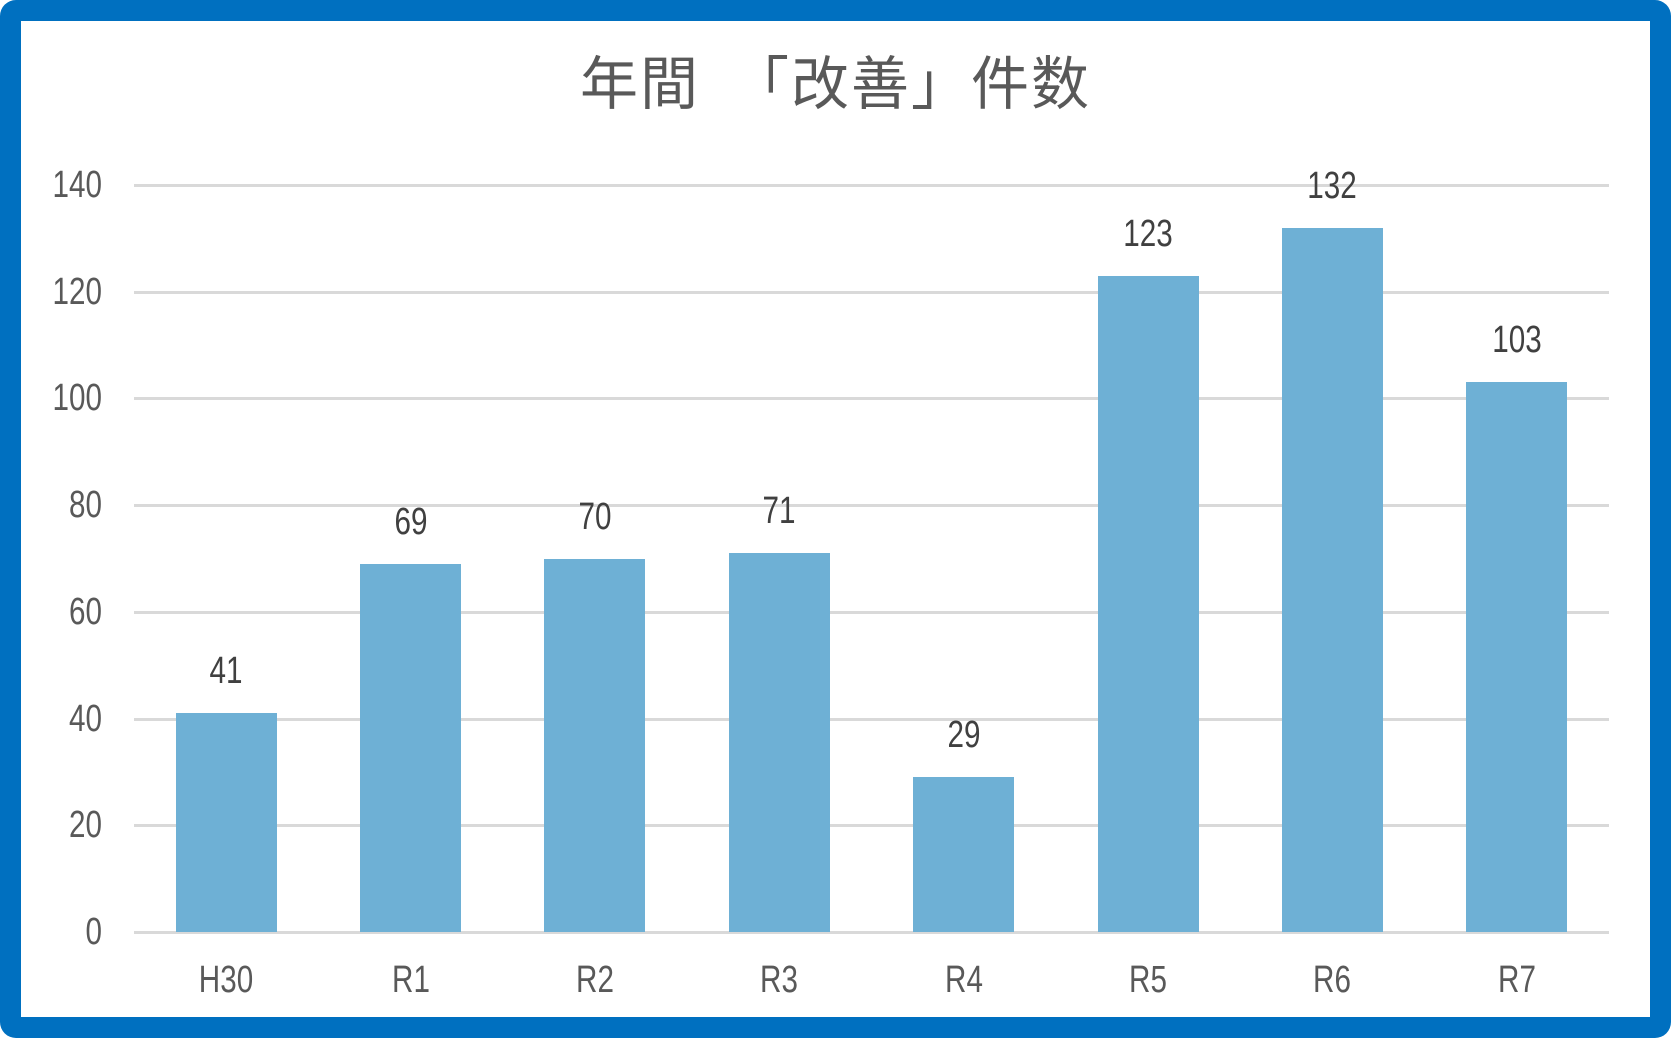  What do you see at coordinates (964, 854) in the screenshot?
I see `bar-r4` at bounding box center [964, 854].